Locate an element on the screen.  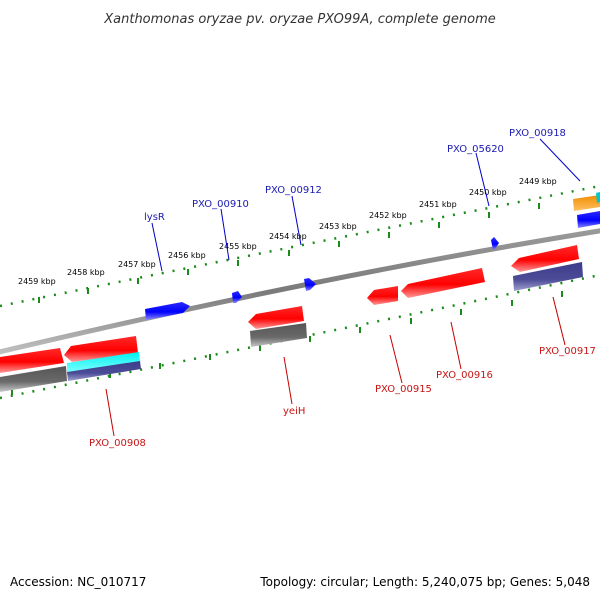
gene-label: PXO_00915 is located at coordinates (403, 389).